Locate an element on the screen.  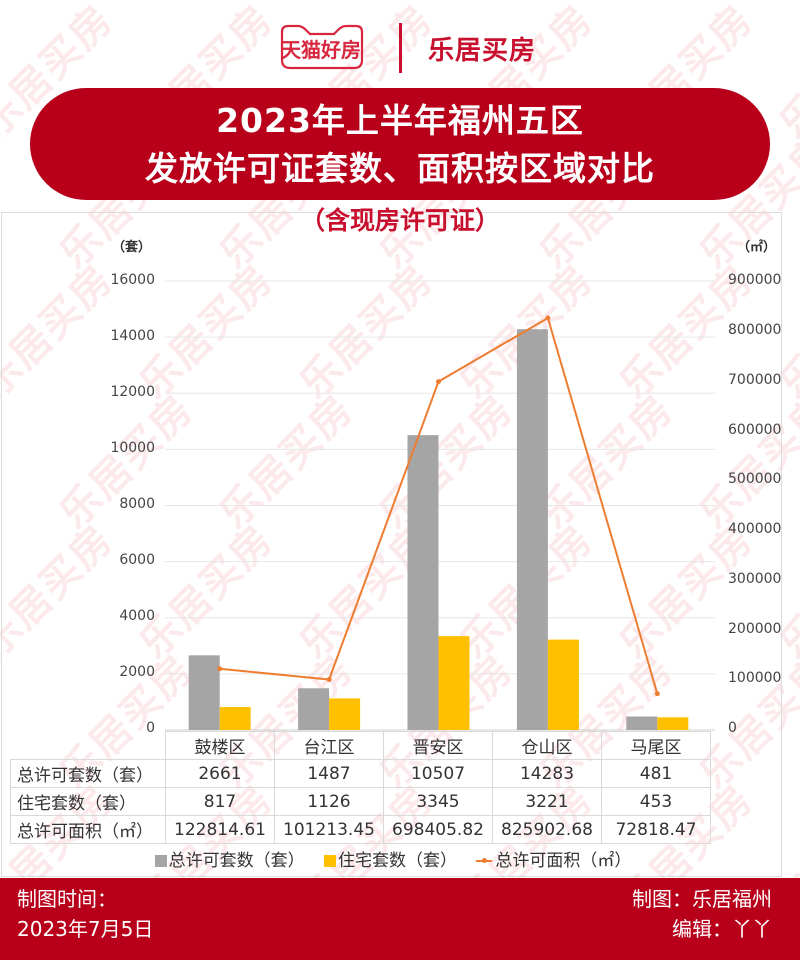
table-column-header: 台江区 is located at coordinates (329, 745).